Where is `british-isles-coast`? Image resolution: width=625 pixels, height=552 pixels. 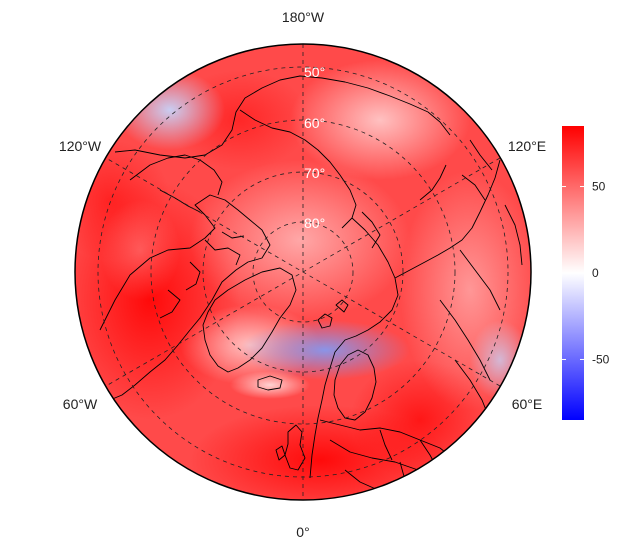 british-isles-coast is located at coordinates (290, 447).